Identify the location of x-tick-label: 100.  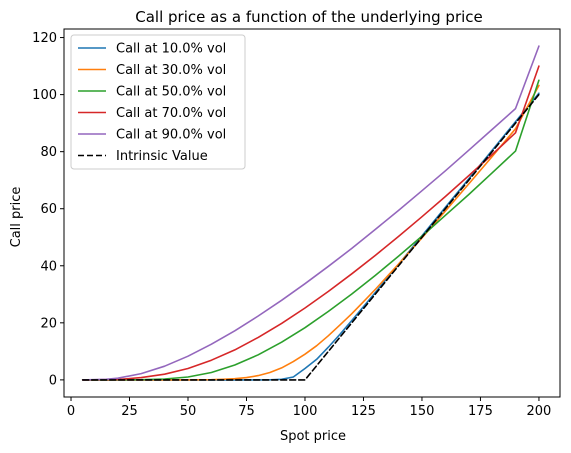
(305, 411).